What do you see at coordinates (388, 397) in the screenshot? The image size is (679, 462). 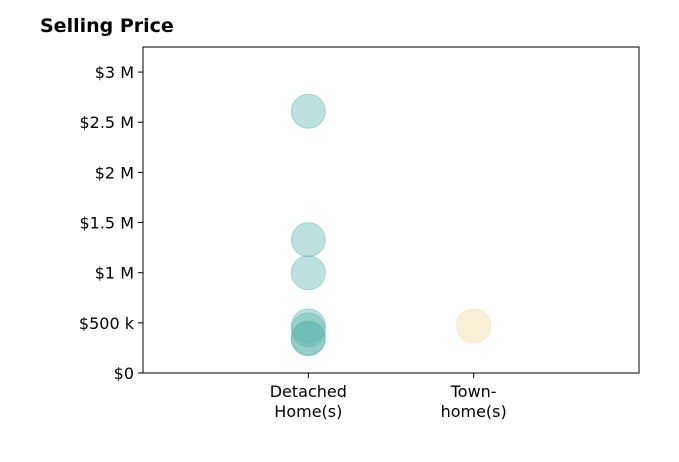 I see `x-axis: Detached Home(s) Town-home(s)` at bounding box center [388, 397].